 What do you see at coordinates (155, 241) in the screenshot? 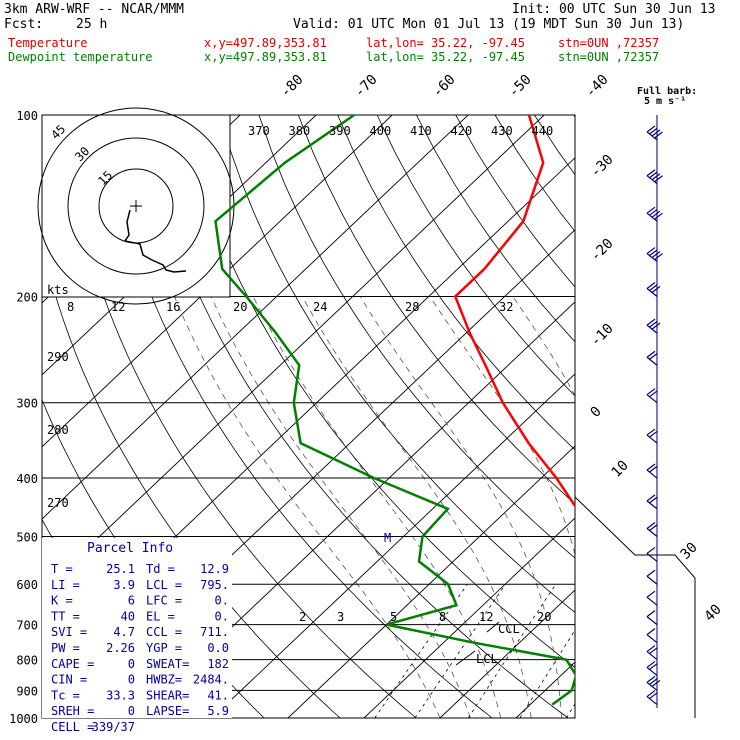
I see `hodograph-trace` at bounding box center [155, 241].